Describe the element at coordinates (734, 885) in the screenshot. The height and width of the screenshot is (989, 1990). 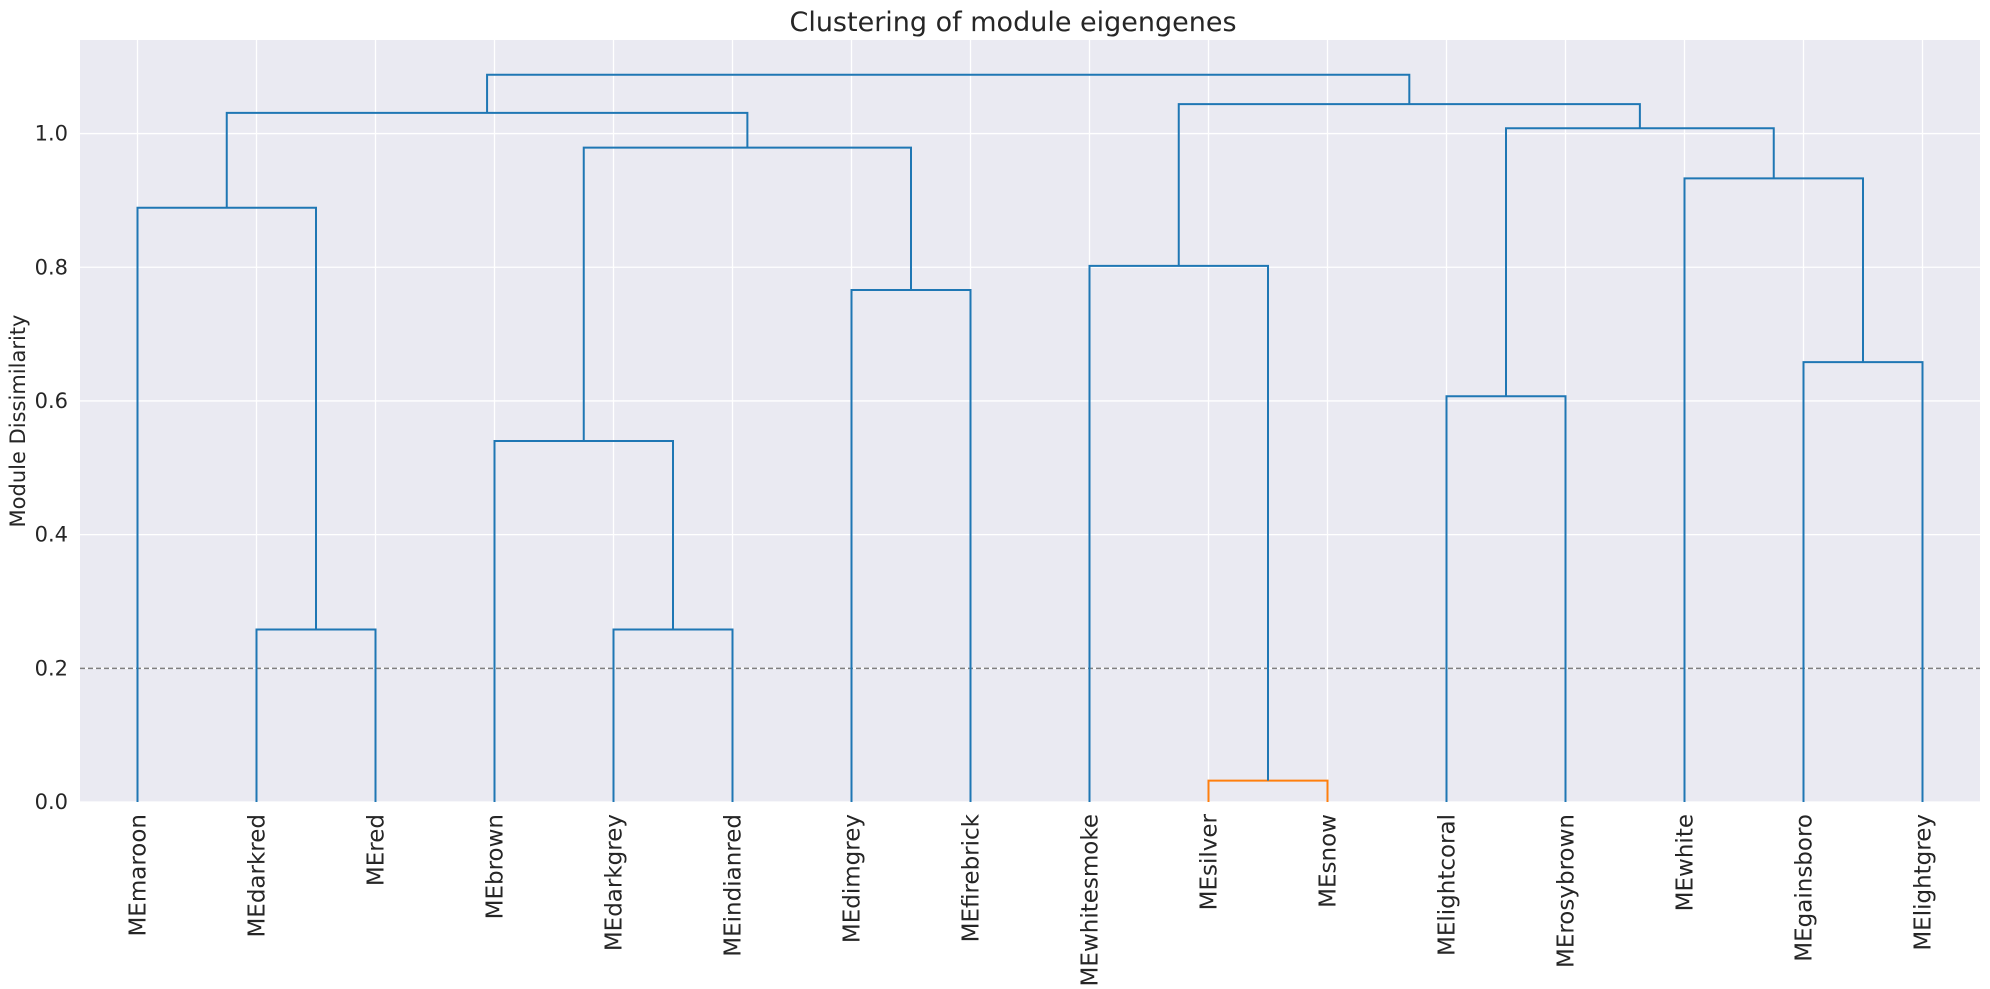
I see `leaf-label: MEindianred` at that location.